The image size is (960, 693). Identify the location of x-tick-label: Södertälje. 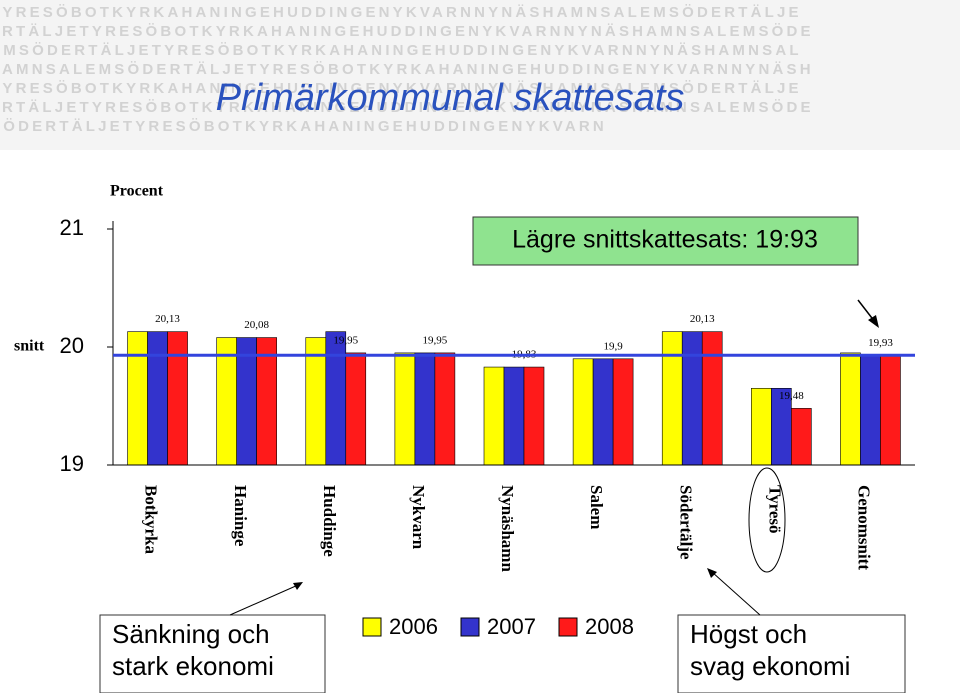
(685, 522).